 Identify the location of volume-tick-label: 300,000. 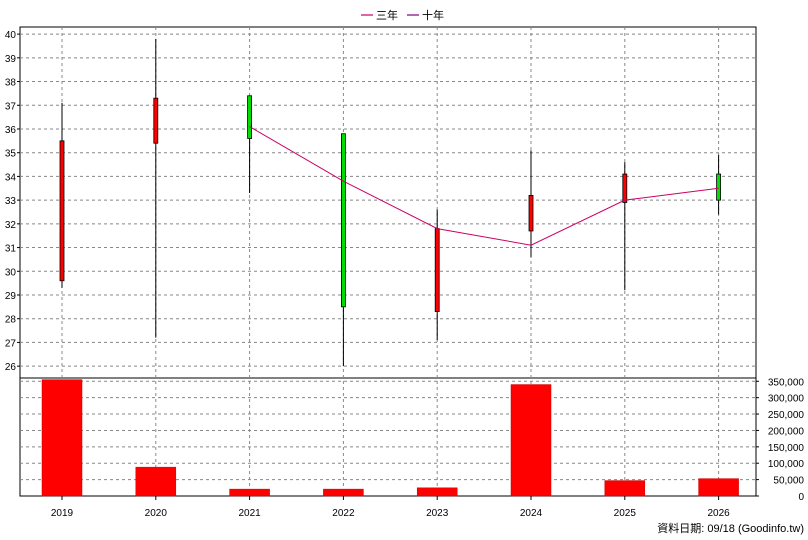
(786, 399).